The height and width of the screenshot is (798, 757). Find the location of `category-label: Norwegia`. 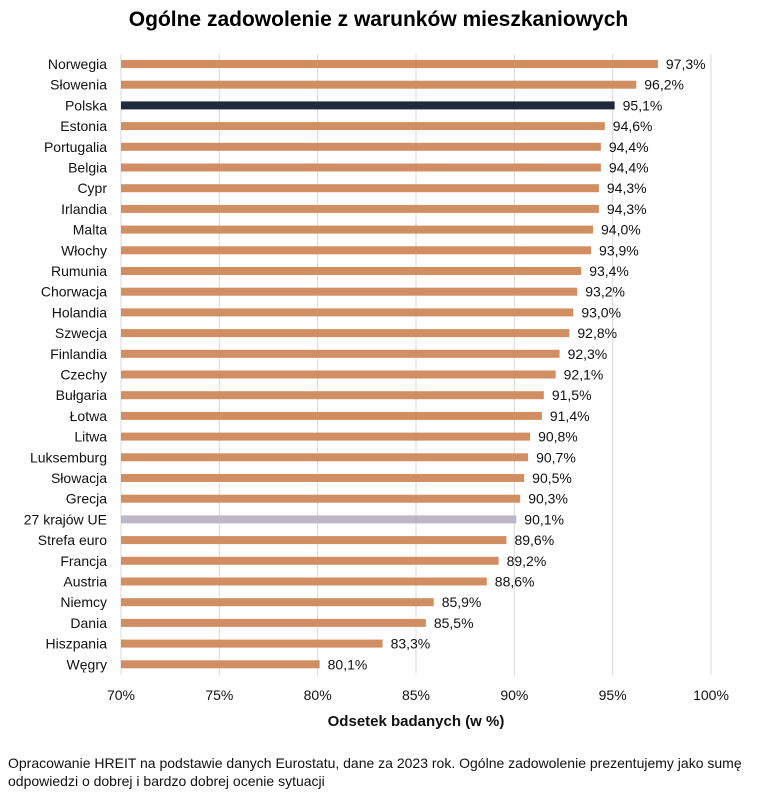

category-label: Norwegia is located at coordinates (77, 64).